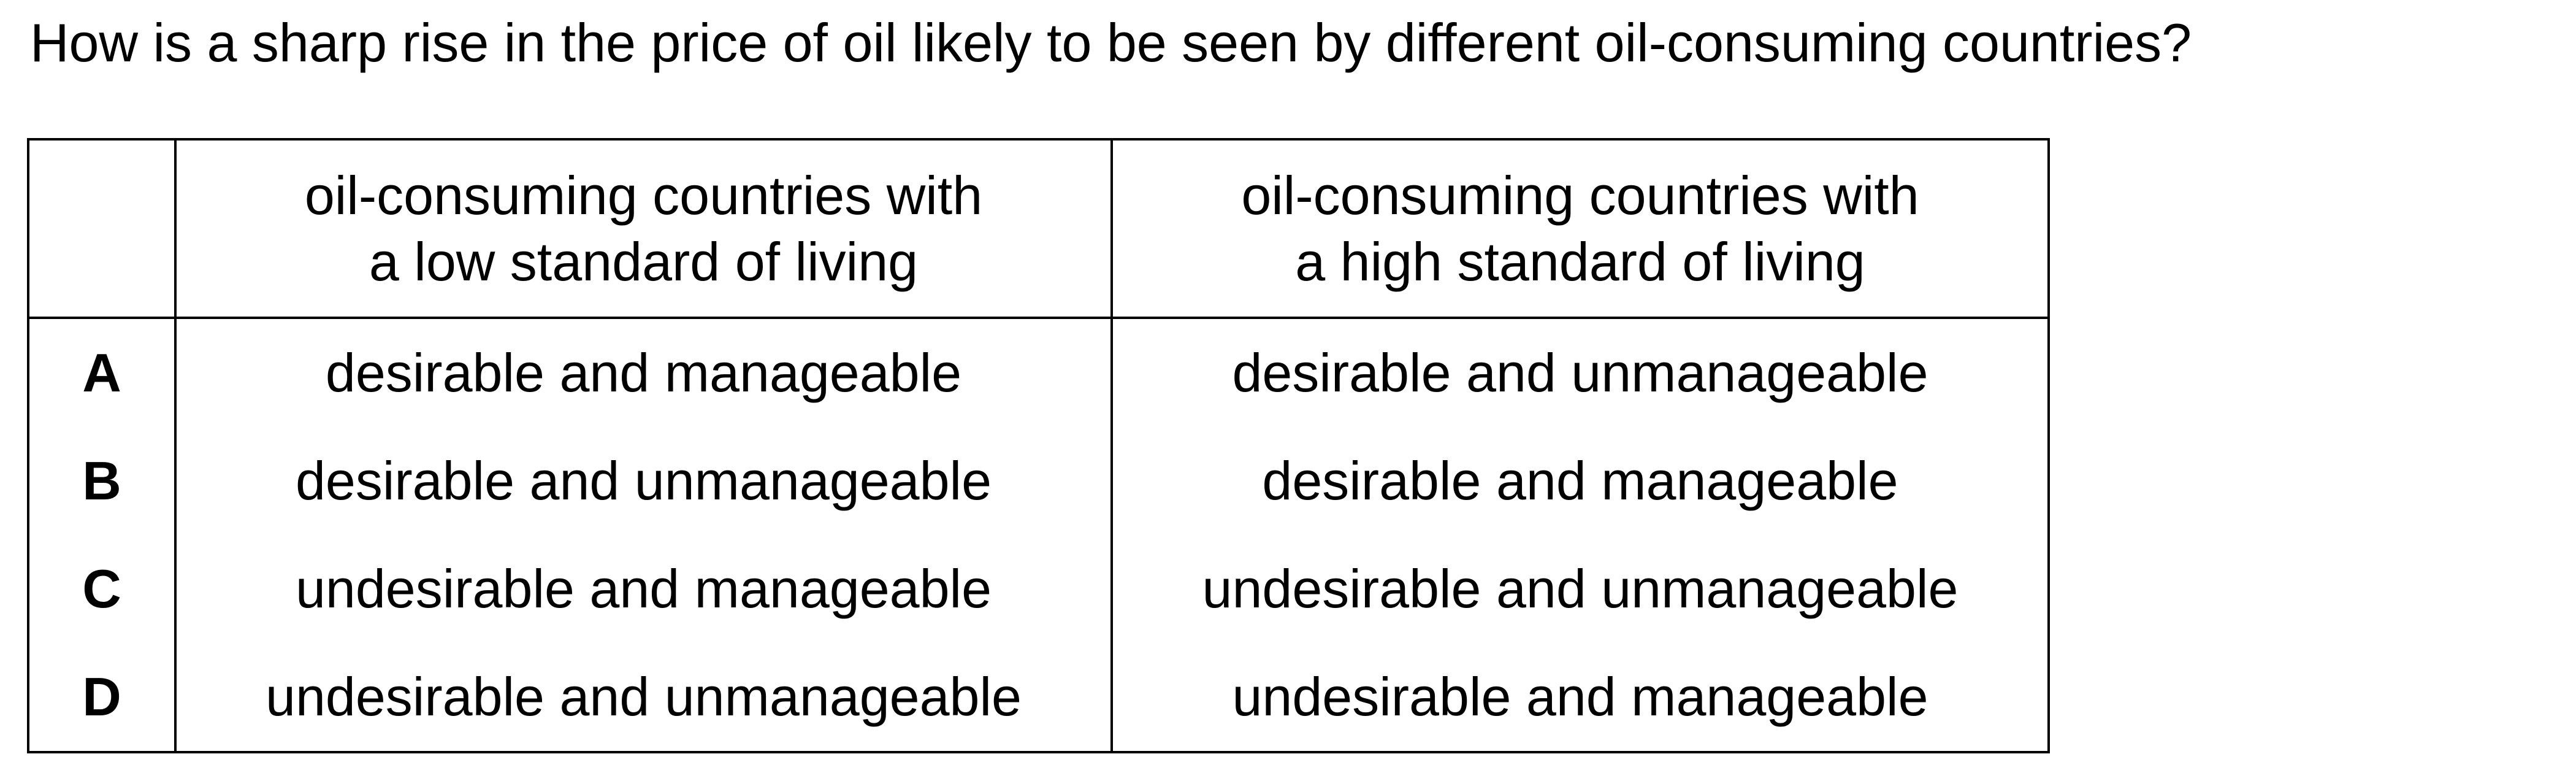  I want to click on header-letter-cell, so click(102, 229).